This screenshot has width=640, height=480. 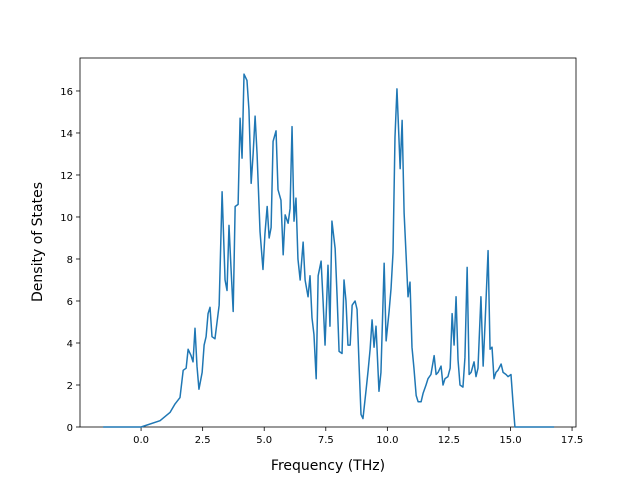 I want to click on y-tick-label: 10, so click(x=66, y=218).